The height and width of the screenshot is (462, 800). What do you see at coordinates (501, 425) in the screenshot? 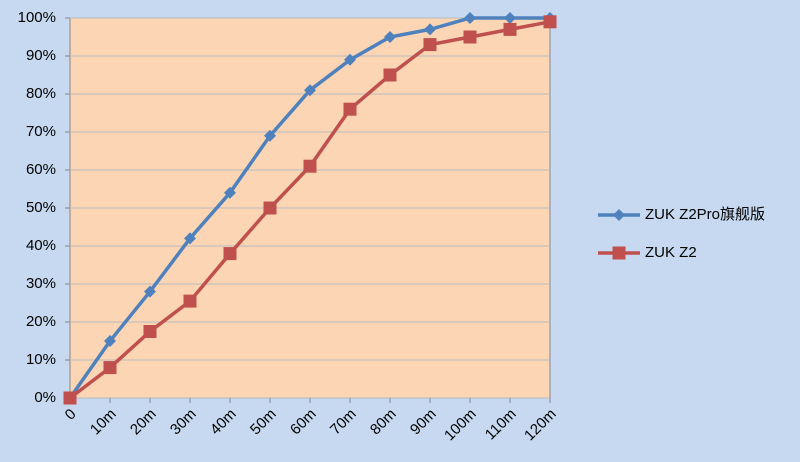
I see `x-tick-label: 110m` at bounding box center [501, 425].